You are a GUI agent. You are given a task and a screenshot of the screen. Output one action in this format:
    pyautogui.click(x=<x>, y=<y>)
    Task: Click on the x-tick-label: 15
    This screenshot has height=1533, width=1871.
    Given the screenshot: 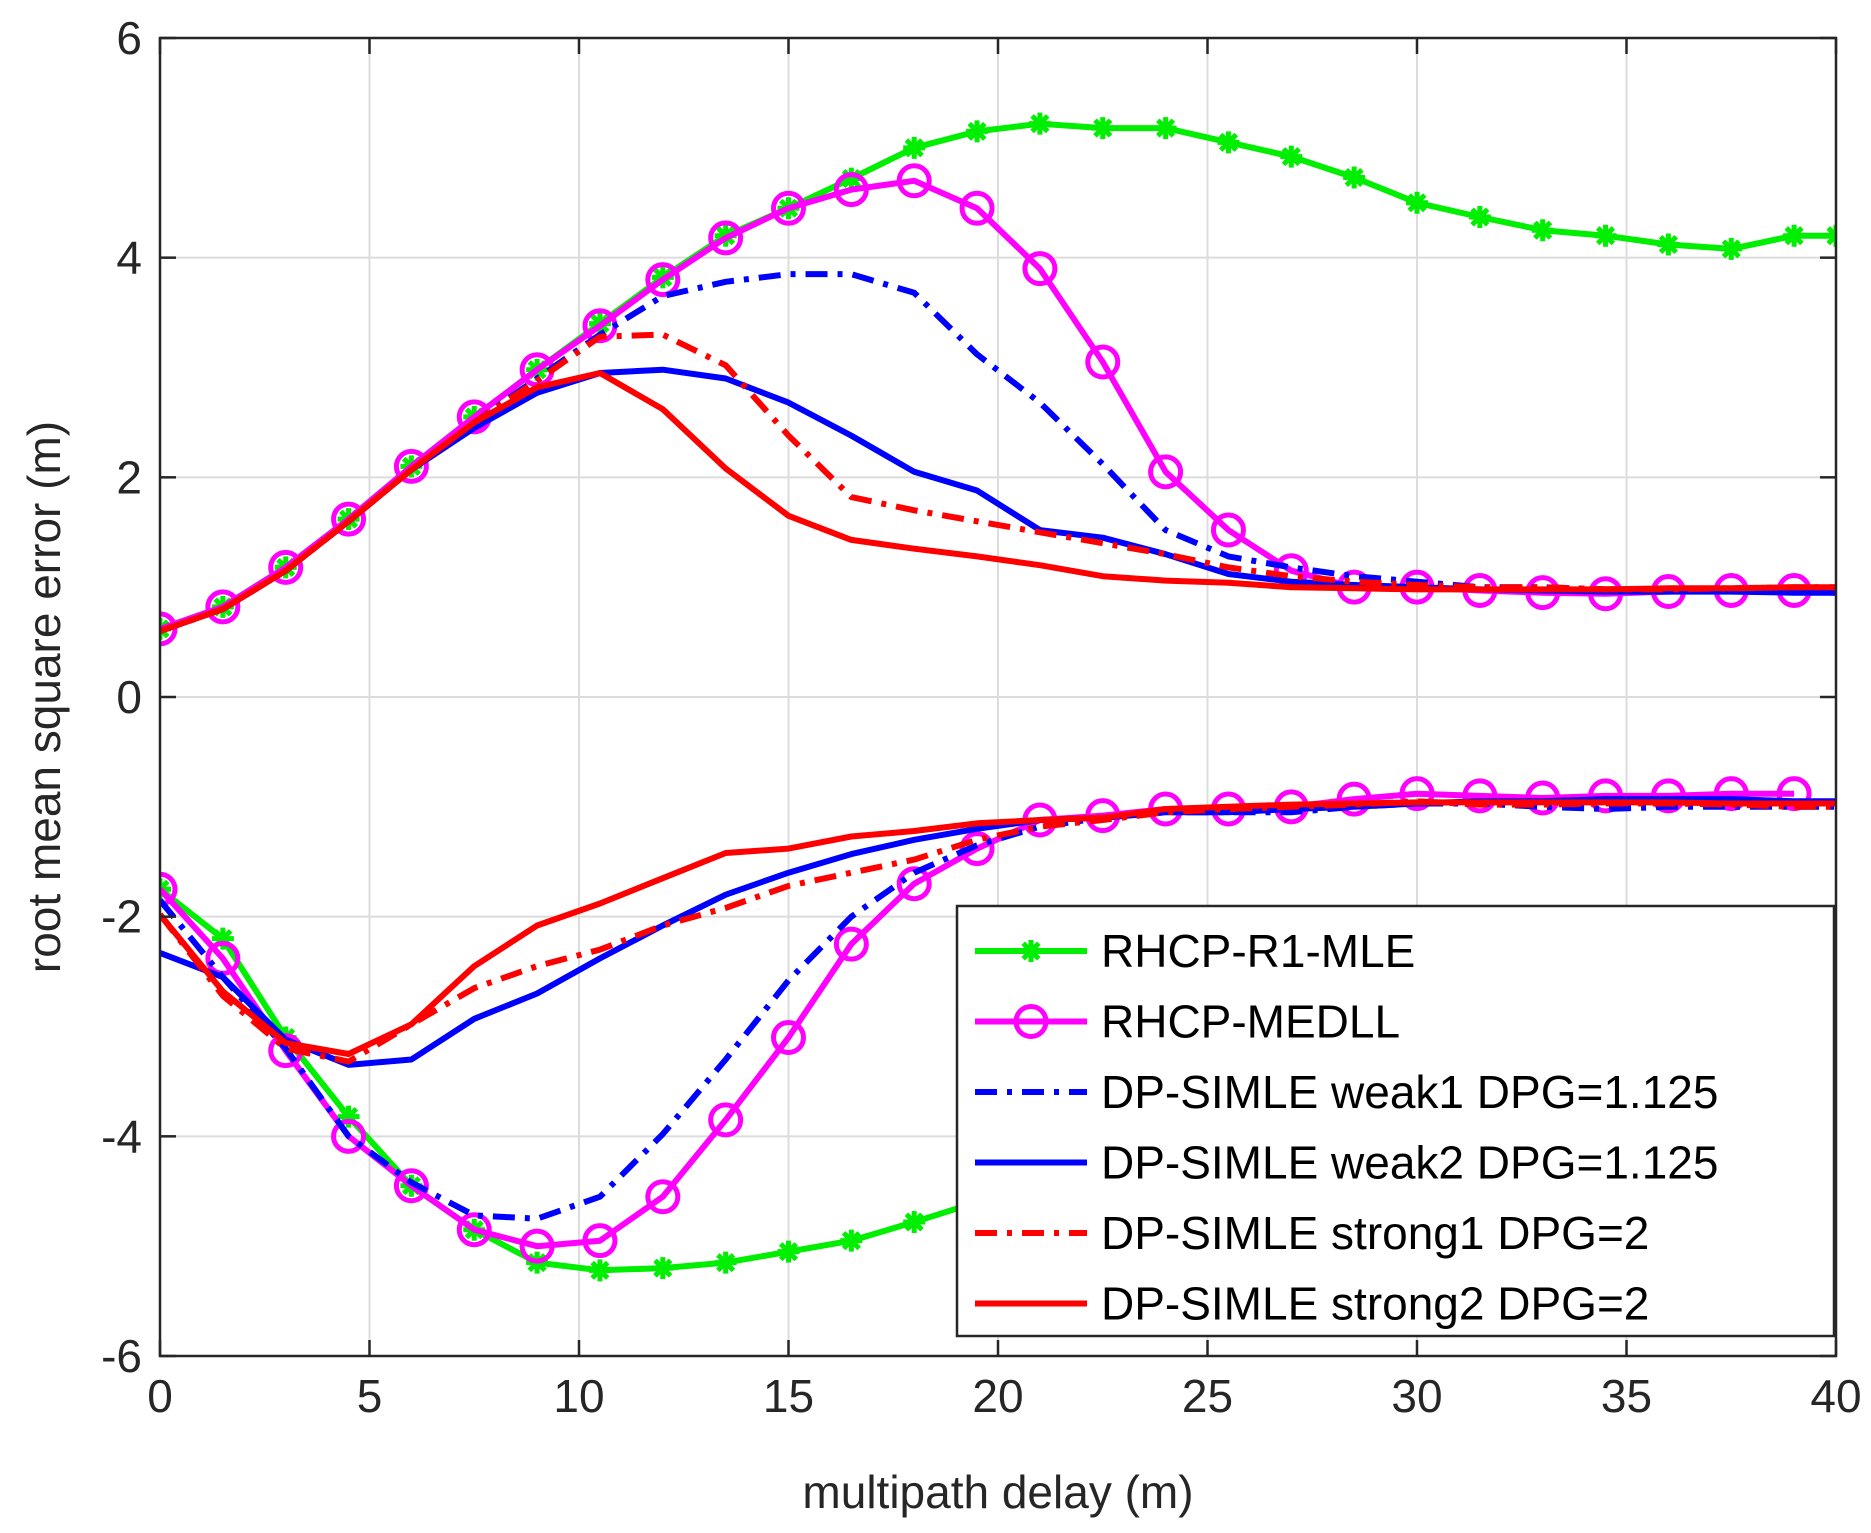 What is the action you would take?
    pyautogui.click(x=788, y=1396)
    